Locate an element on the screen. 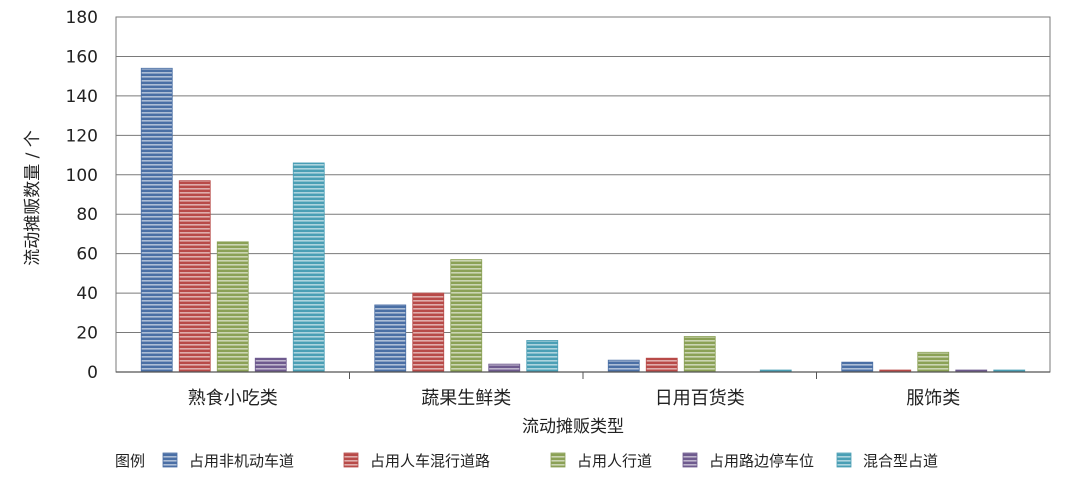  x-category-labels: 熟食小吃类 蔬果生鲜类 日用百货类 服饰类 is located at coordinates (574, 398).